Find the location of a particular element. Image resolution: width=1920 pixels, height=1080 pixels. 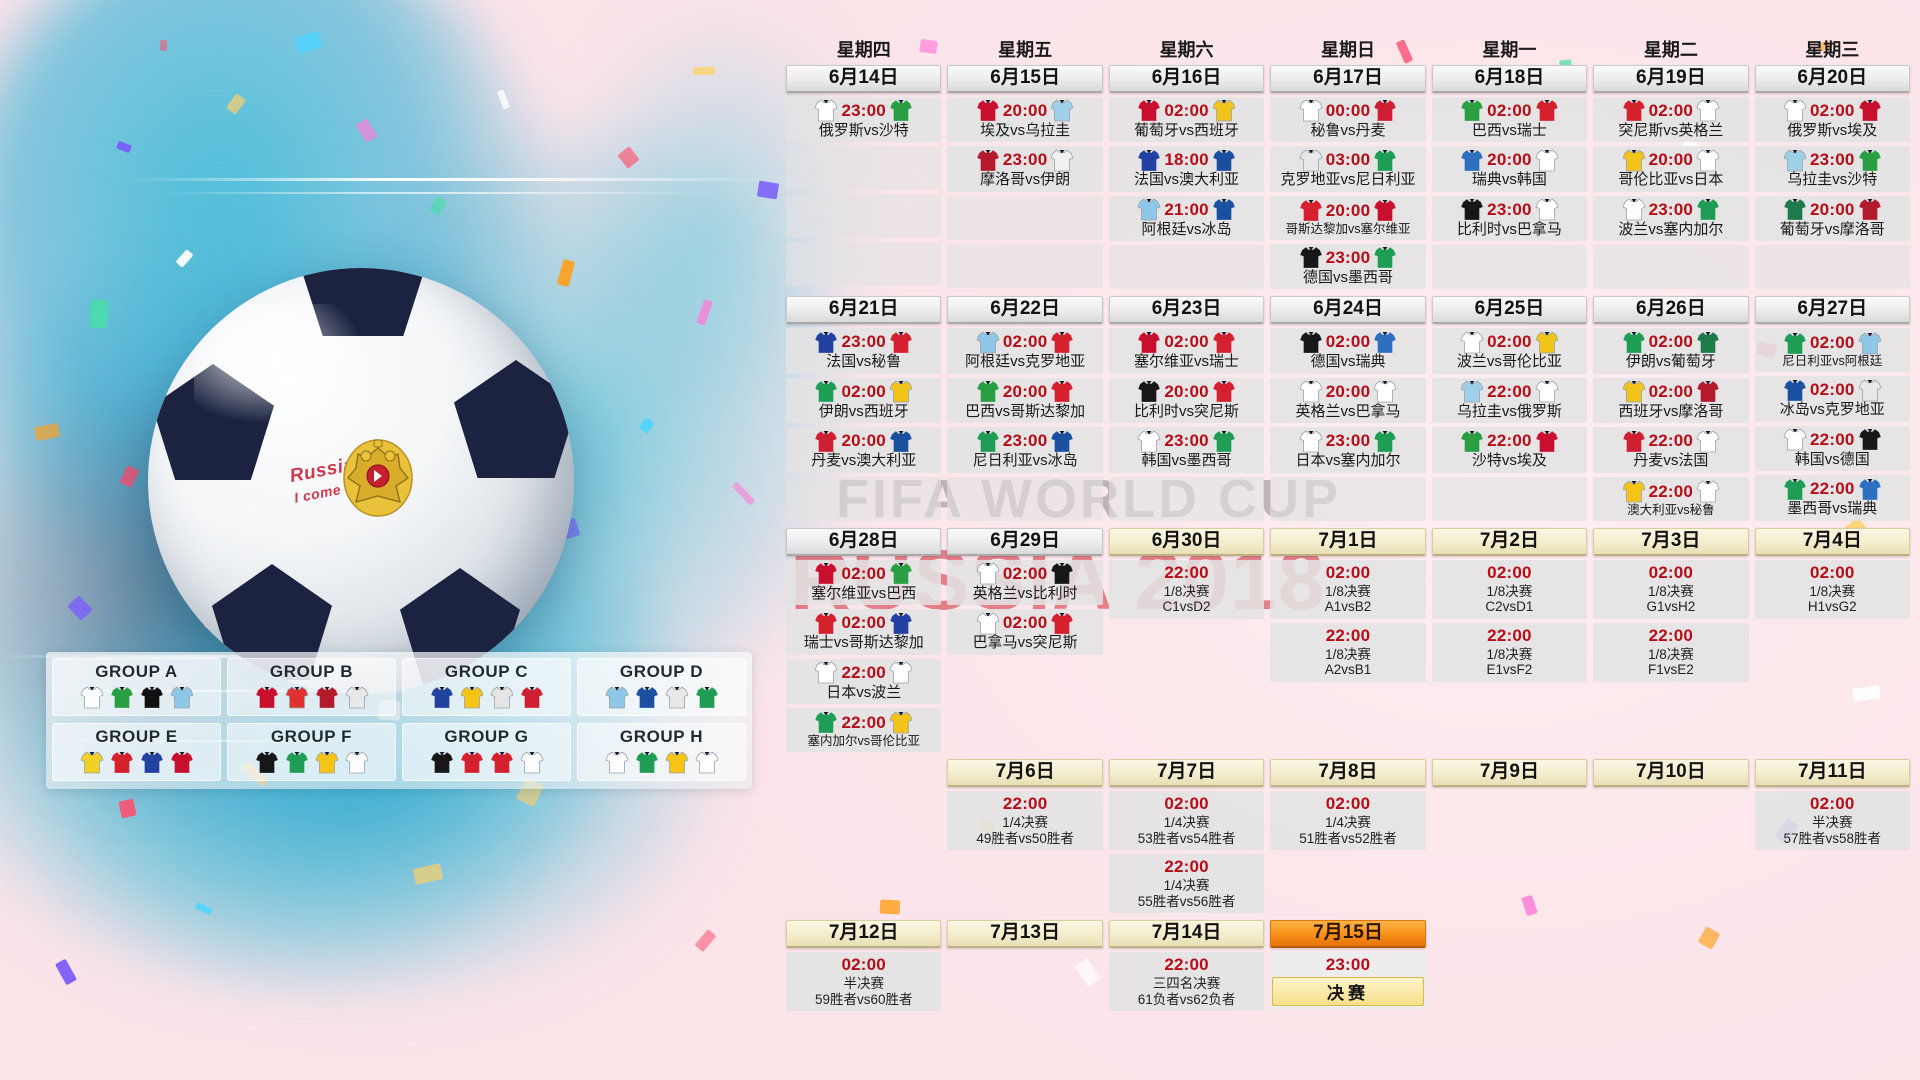

knockout-match-cell: 22:00 1/8决赛 A2vsB1 is located at coordinates (1348, 652).